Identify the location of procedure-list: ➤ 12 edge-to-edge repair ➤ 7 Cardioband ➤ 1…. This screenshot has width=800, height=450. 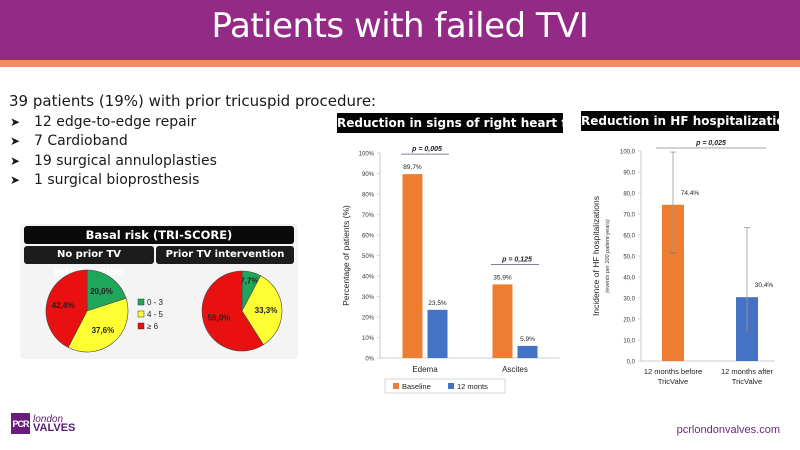
(113, 151).